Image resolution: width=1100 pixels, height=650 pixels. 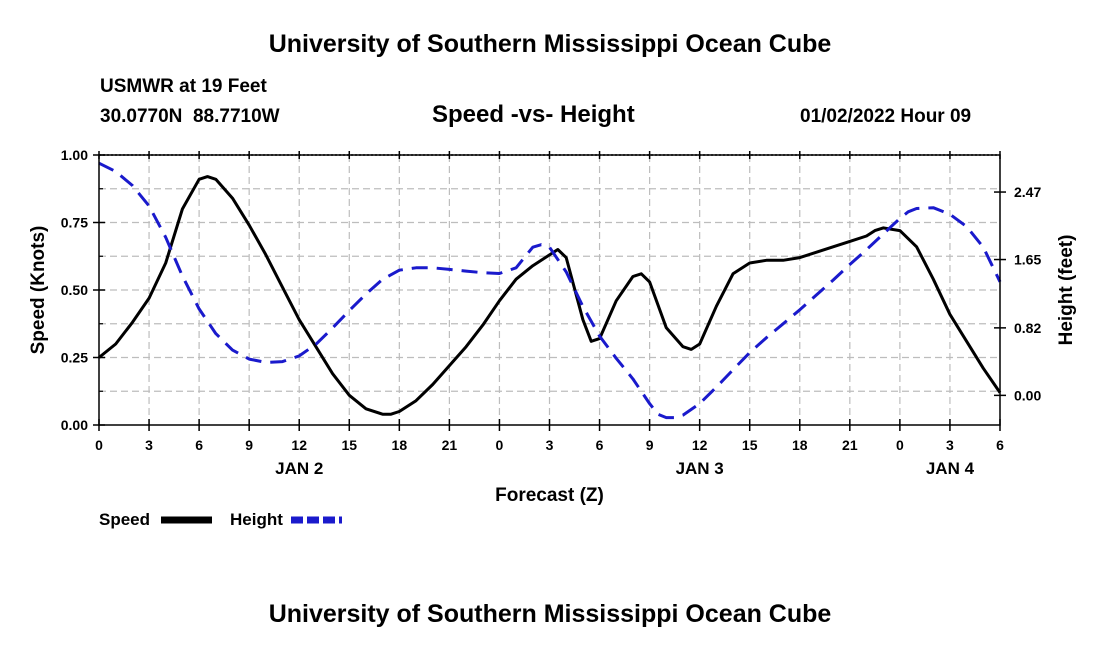 I want to click on forecast-timestamp: 01/02/2022 Hour 09, so click(x=886, y=116).